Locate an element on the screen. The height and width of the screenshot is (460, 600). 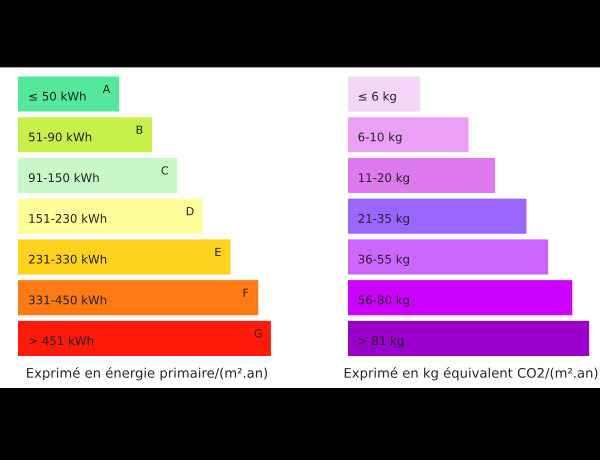
y-tick-label: 21-35 kg is located at coordinates (383, 220).